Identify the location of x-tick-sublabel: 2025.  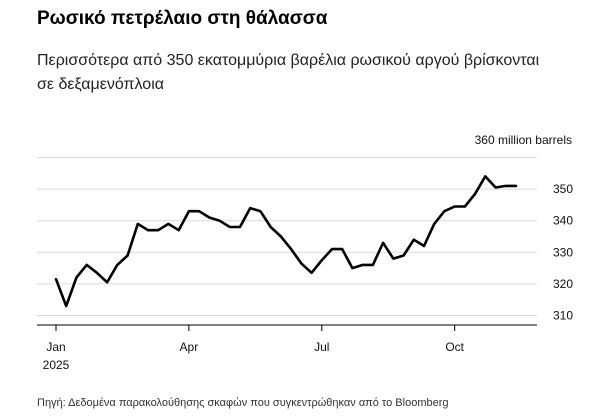
(56, 365).